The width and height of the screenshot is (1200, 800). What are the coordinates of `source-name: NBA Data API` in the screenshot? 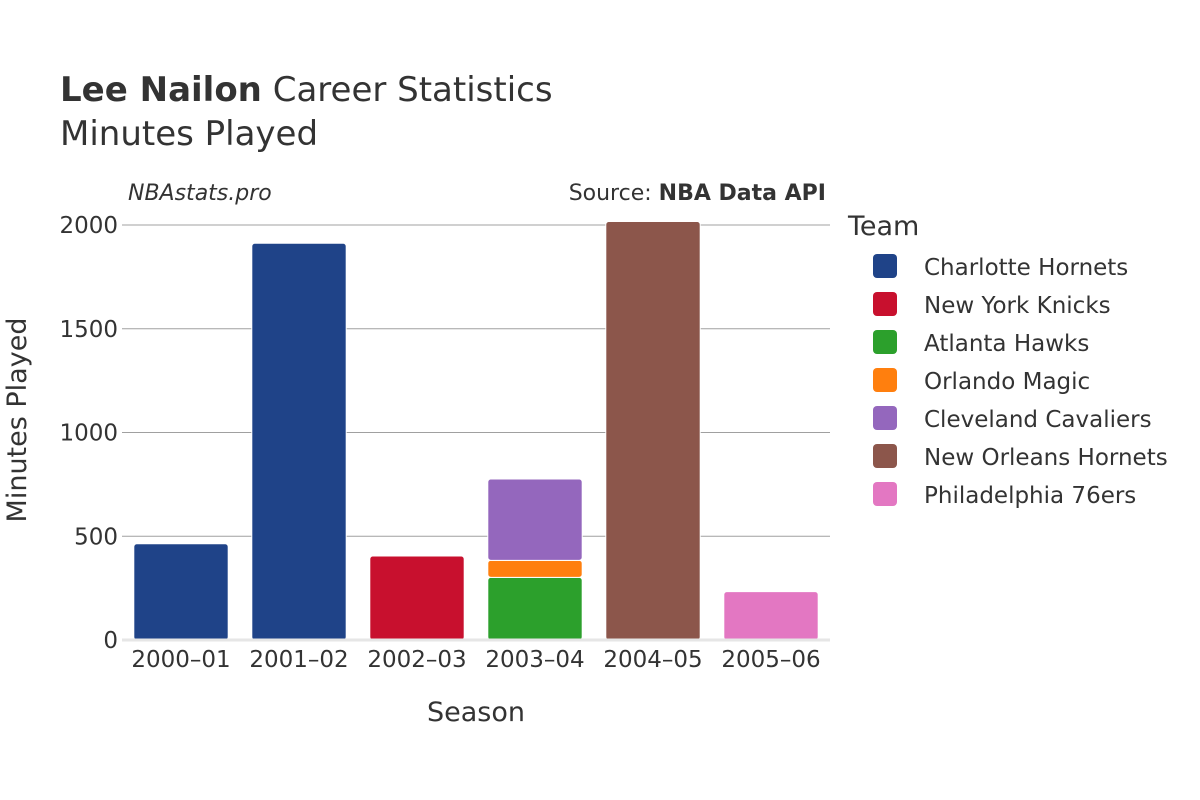 It's located at (742, 193).